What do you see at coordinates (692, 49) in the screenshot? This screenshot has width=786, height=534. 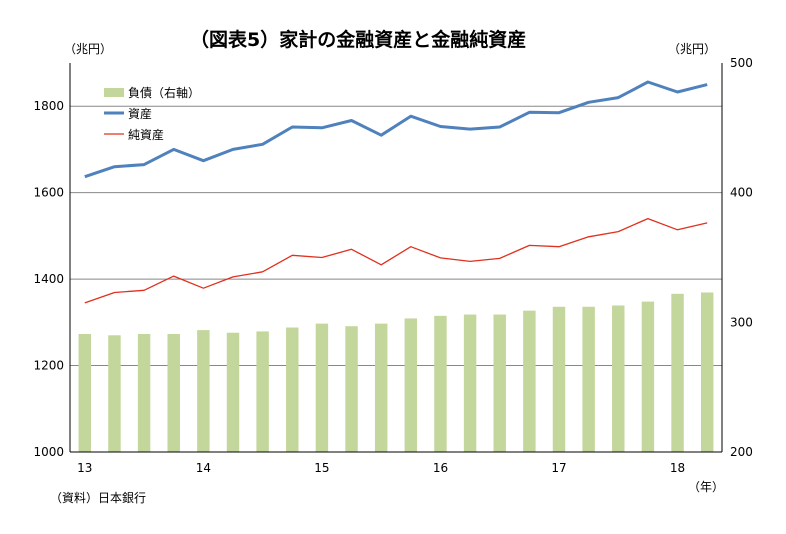 I see `right-axis-unit: （兆円）` at bounding box center [692, 49].